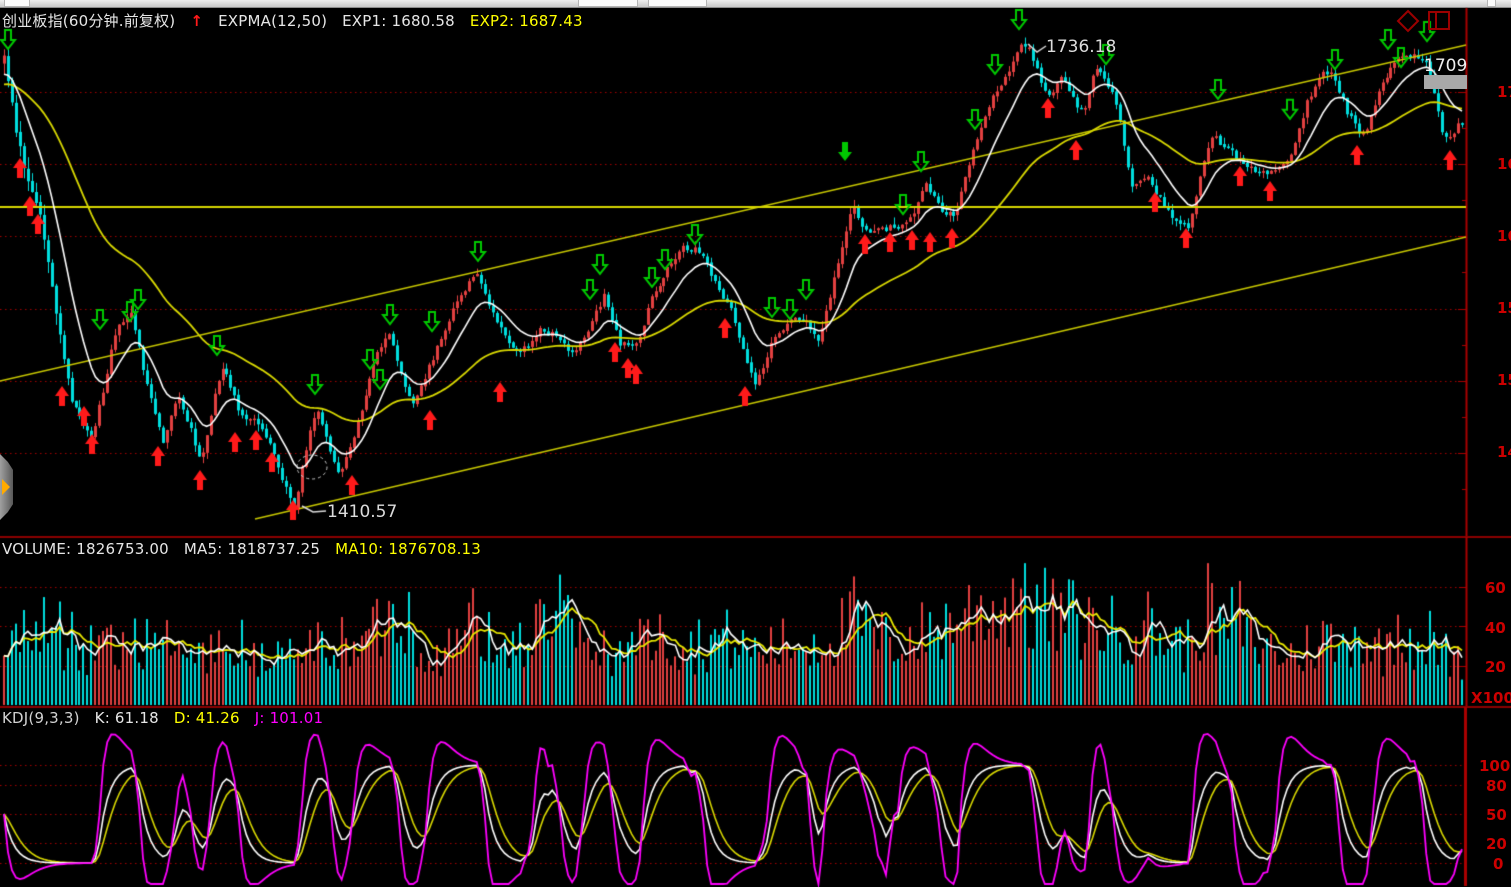 The width and height of the screenshot is (1511, 887). I want to click on kdj-axis-label: 20, so click(1496, 844).